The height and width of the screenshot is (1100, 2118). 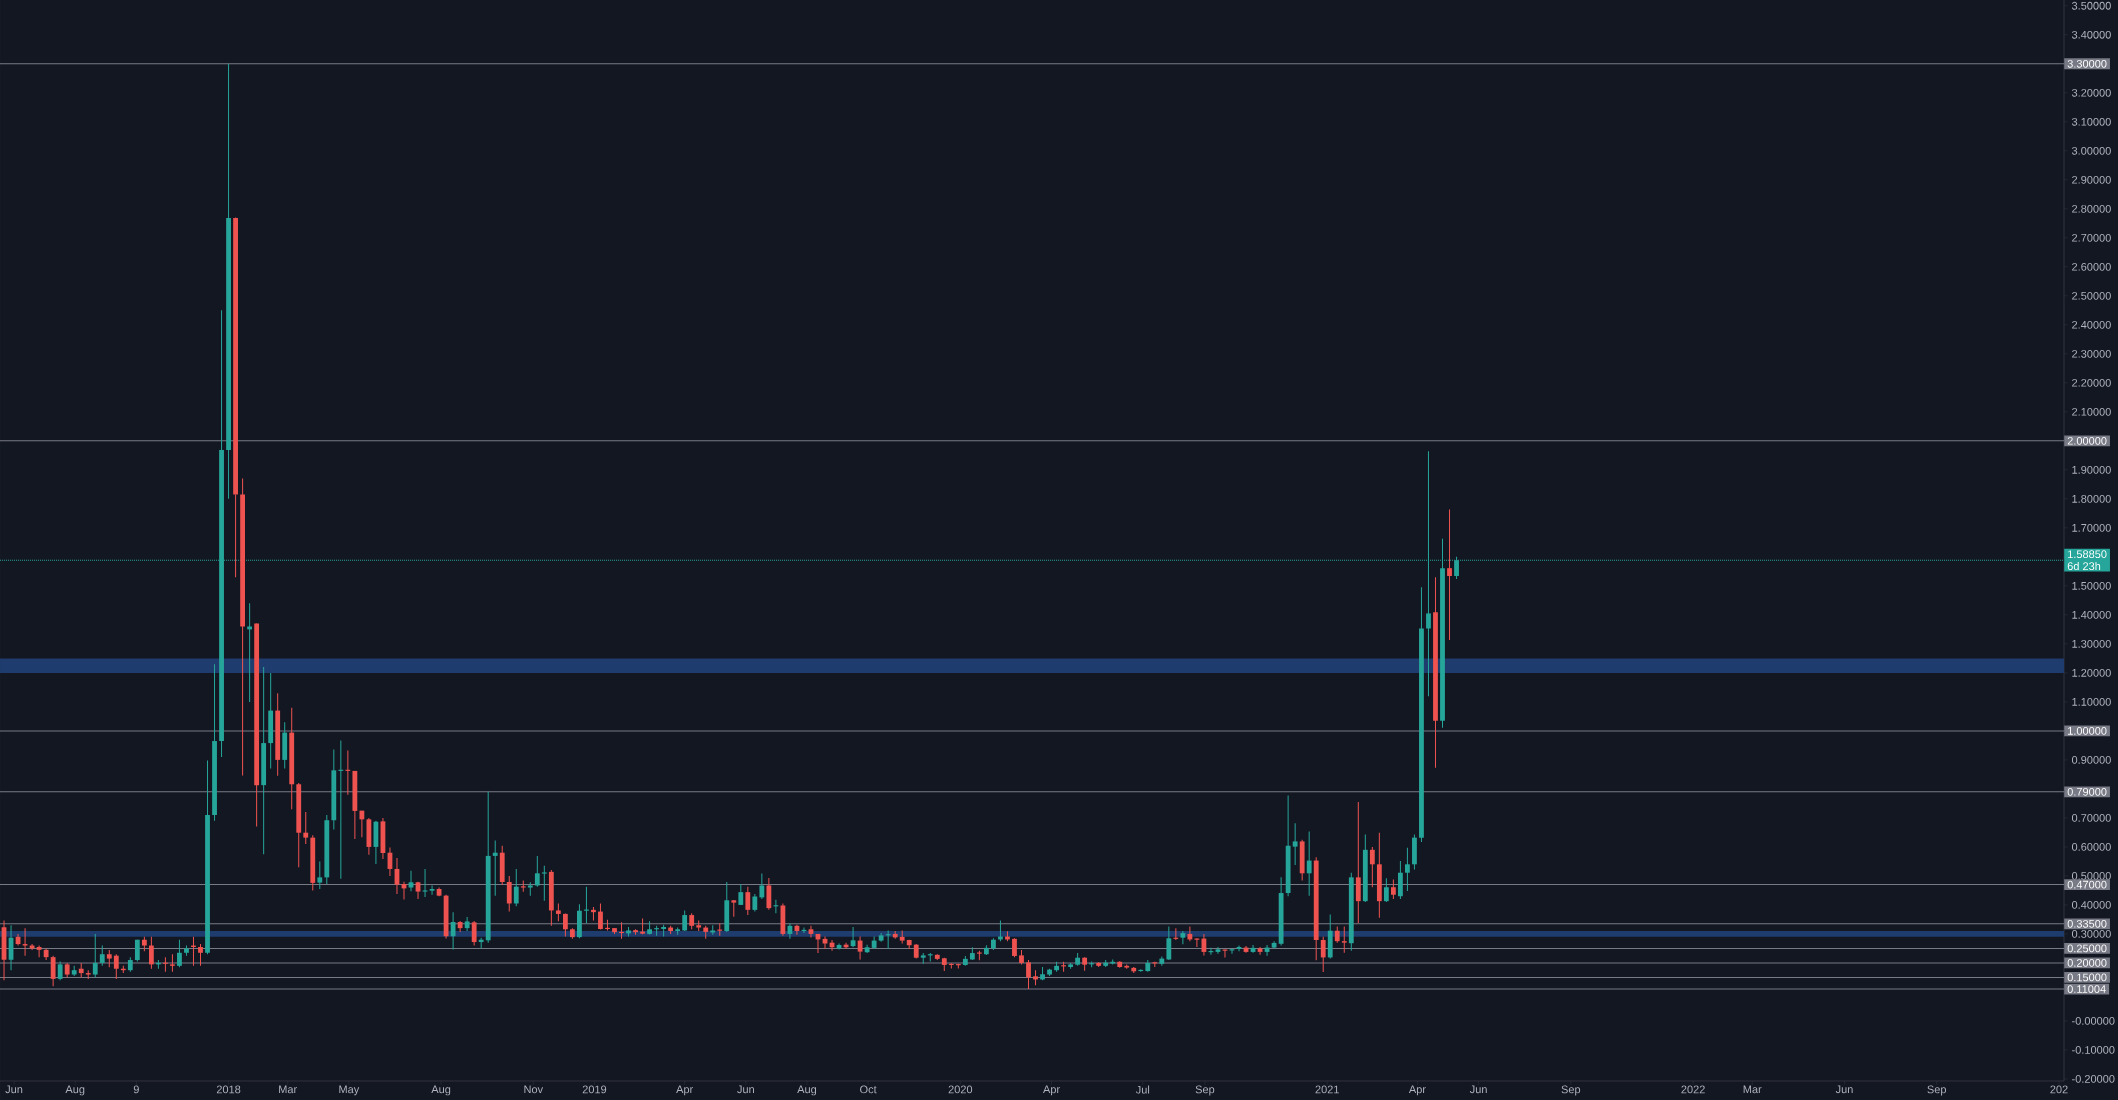 I want to click on x-tick-label: 2019, so click(x=594, y=1089).